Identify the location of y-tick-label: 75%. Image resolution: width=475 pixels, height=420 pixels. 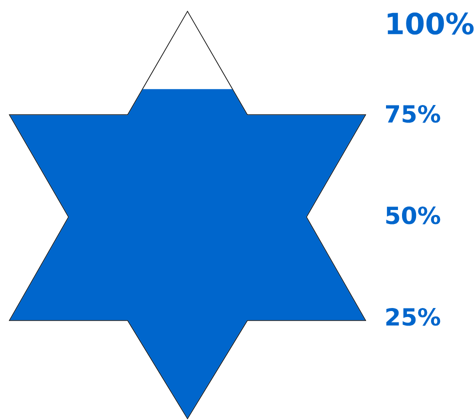
(413, 113).